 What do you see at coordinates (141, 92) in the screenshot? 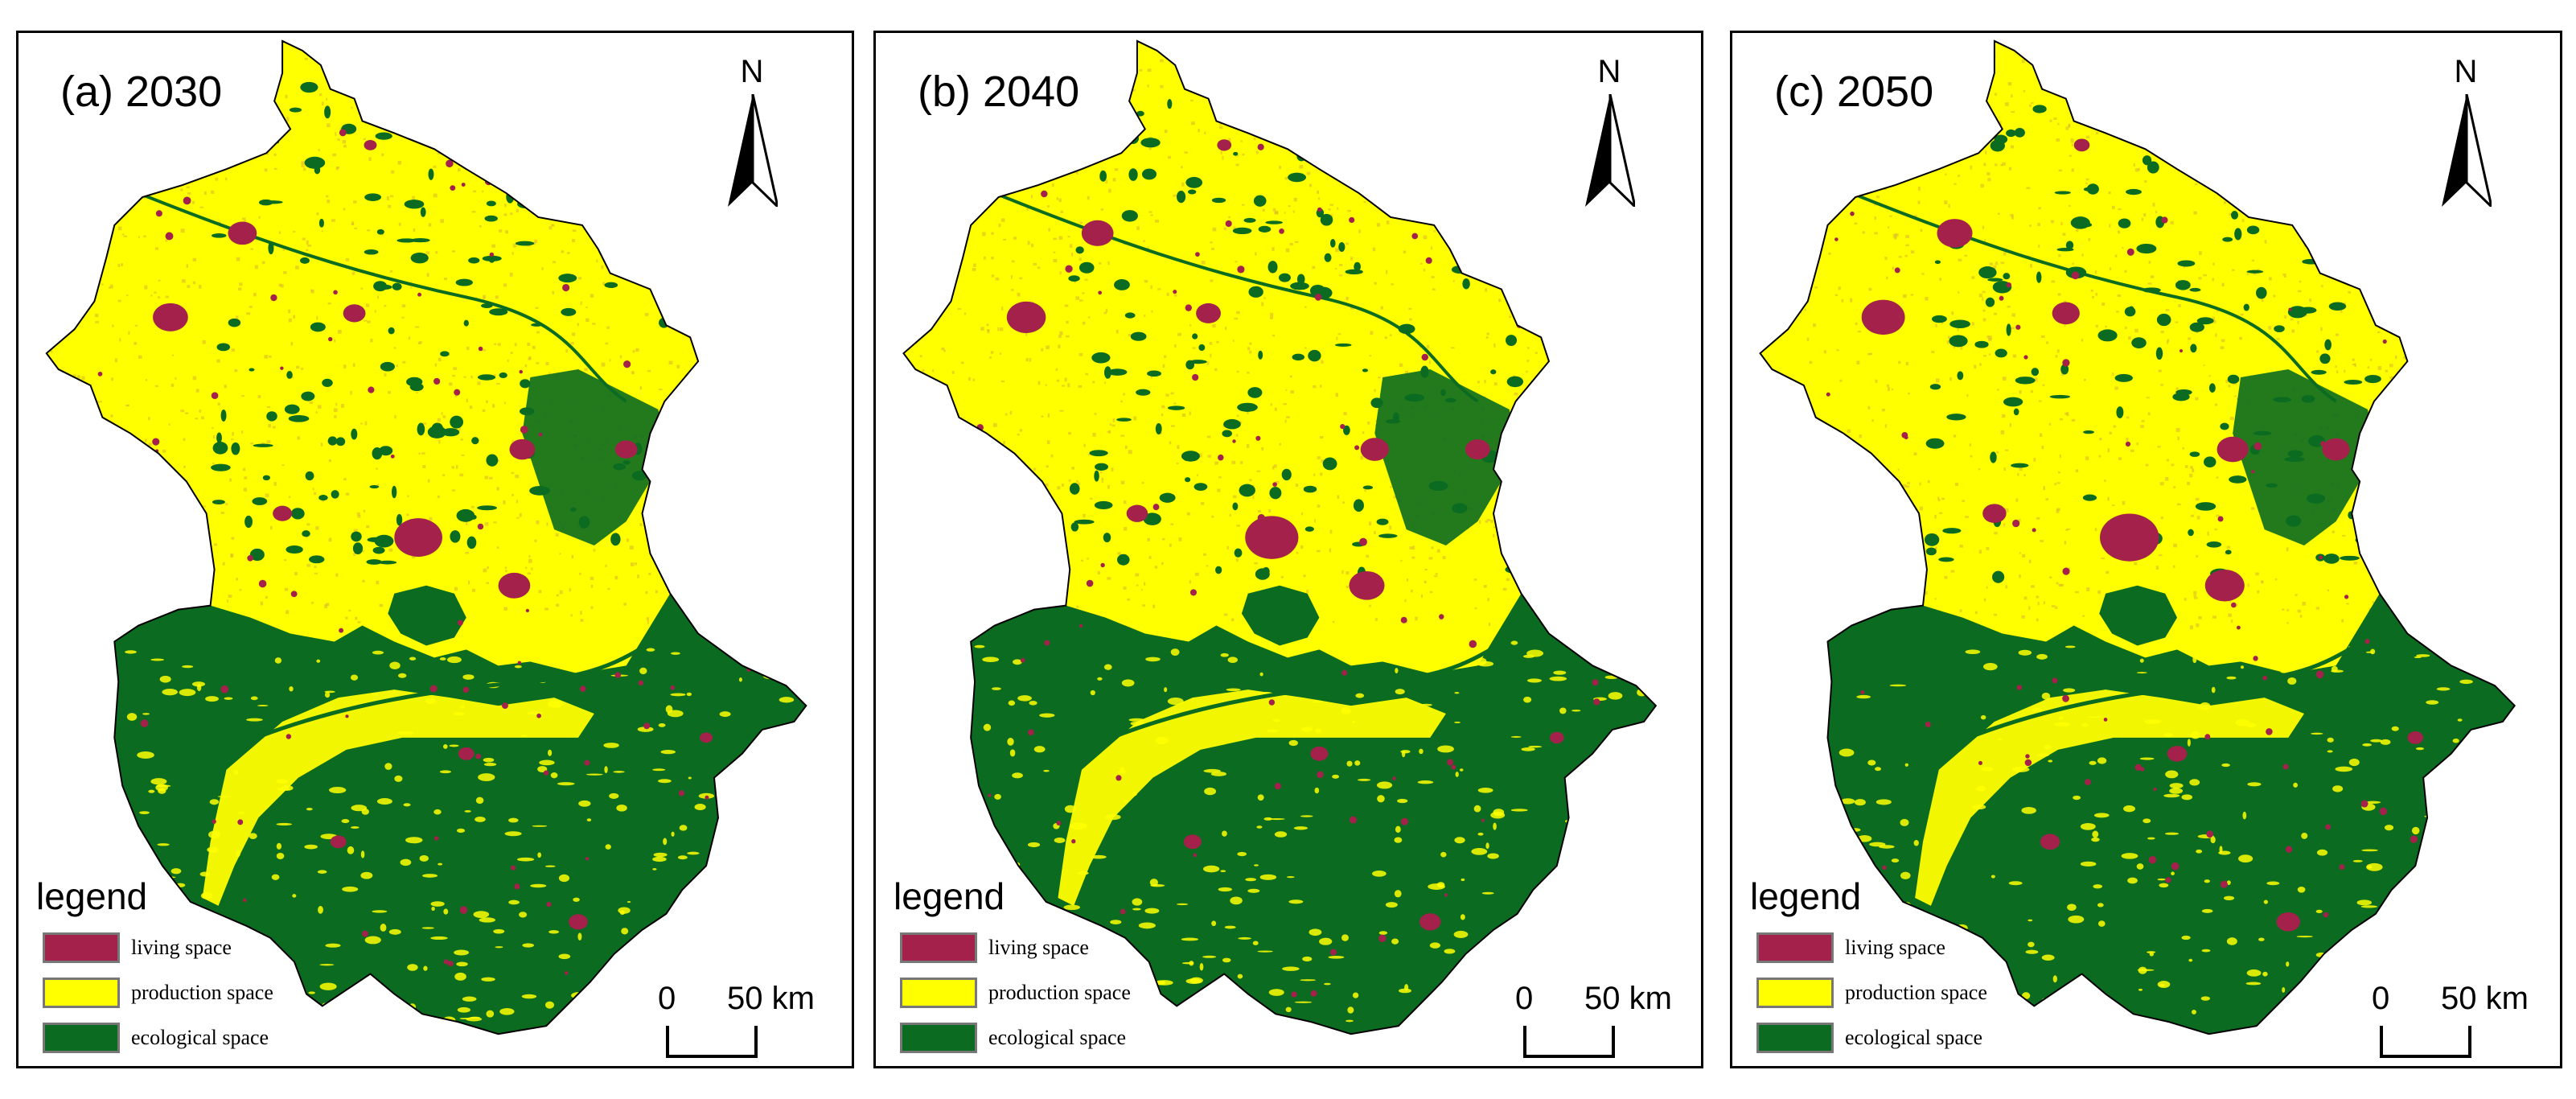
I see `panel-title: (a) 2030` at bounding box center [141, 92].